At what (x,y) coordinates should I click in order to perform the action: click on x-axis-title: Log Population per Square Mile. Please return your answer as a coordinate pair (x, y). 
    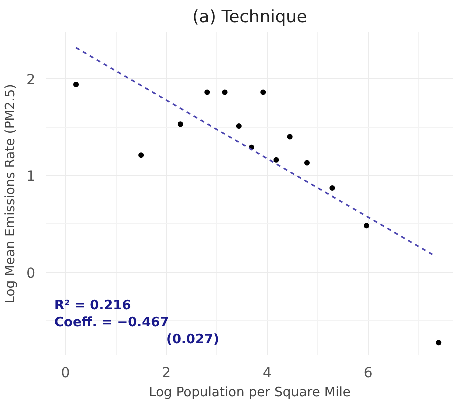
    Looking at the image, I should click on (250, 393).